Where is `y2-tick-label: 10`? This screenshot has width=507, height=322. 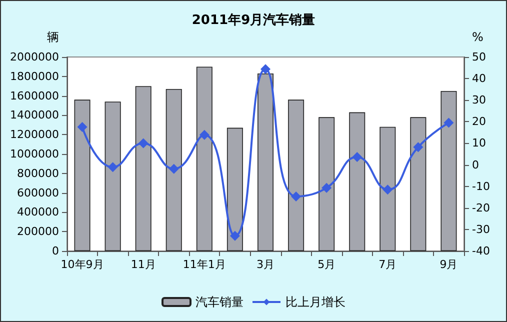 y2-tick-label: 10 is located at coordinates (479, 143).